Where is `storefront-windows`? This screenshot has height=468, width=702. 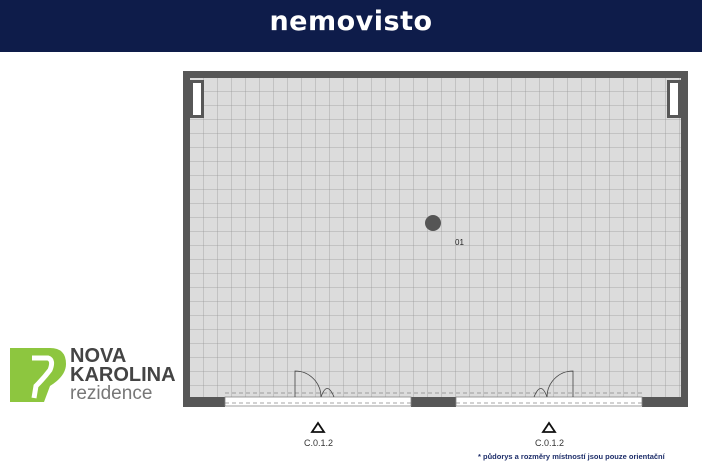 storefront-windows is located at coordinates (433, 399).